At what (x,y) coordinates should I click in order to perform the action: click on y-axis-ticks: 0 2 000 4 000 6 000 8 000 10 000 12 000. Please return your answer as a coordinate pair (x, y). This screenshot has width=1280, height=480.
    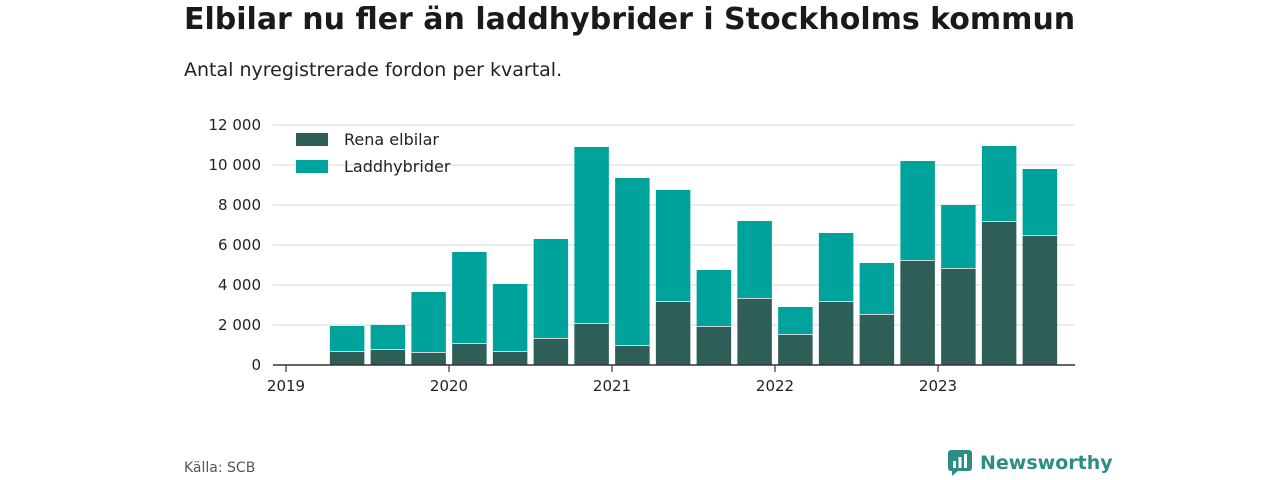
    Looking at the image, I should click on (235, 245).